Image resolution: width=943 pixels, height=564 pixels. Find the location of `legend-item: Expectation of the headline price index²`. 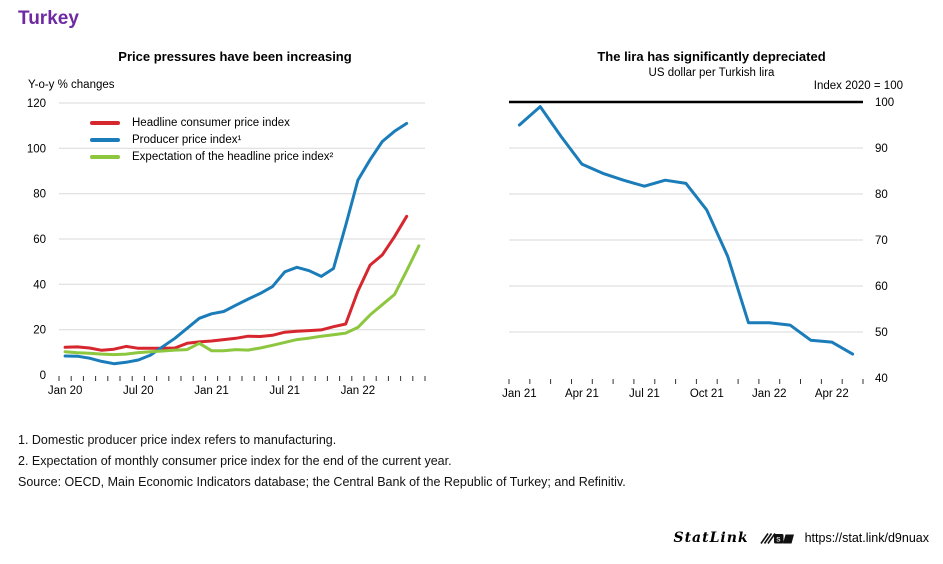

legend-item: Expectation of the headline price index² is located at coordinates (211, 156).